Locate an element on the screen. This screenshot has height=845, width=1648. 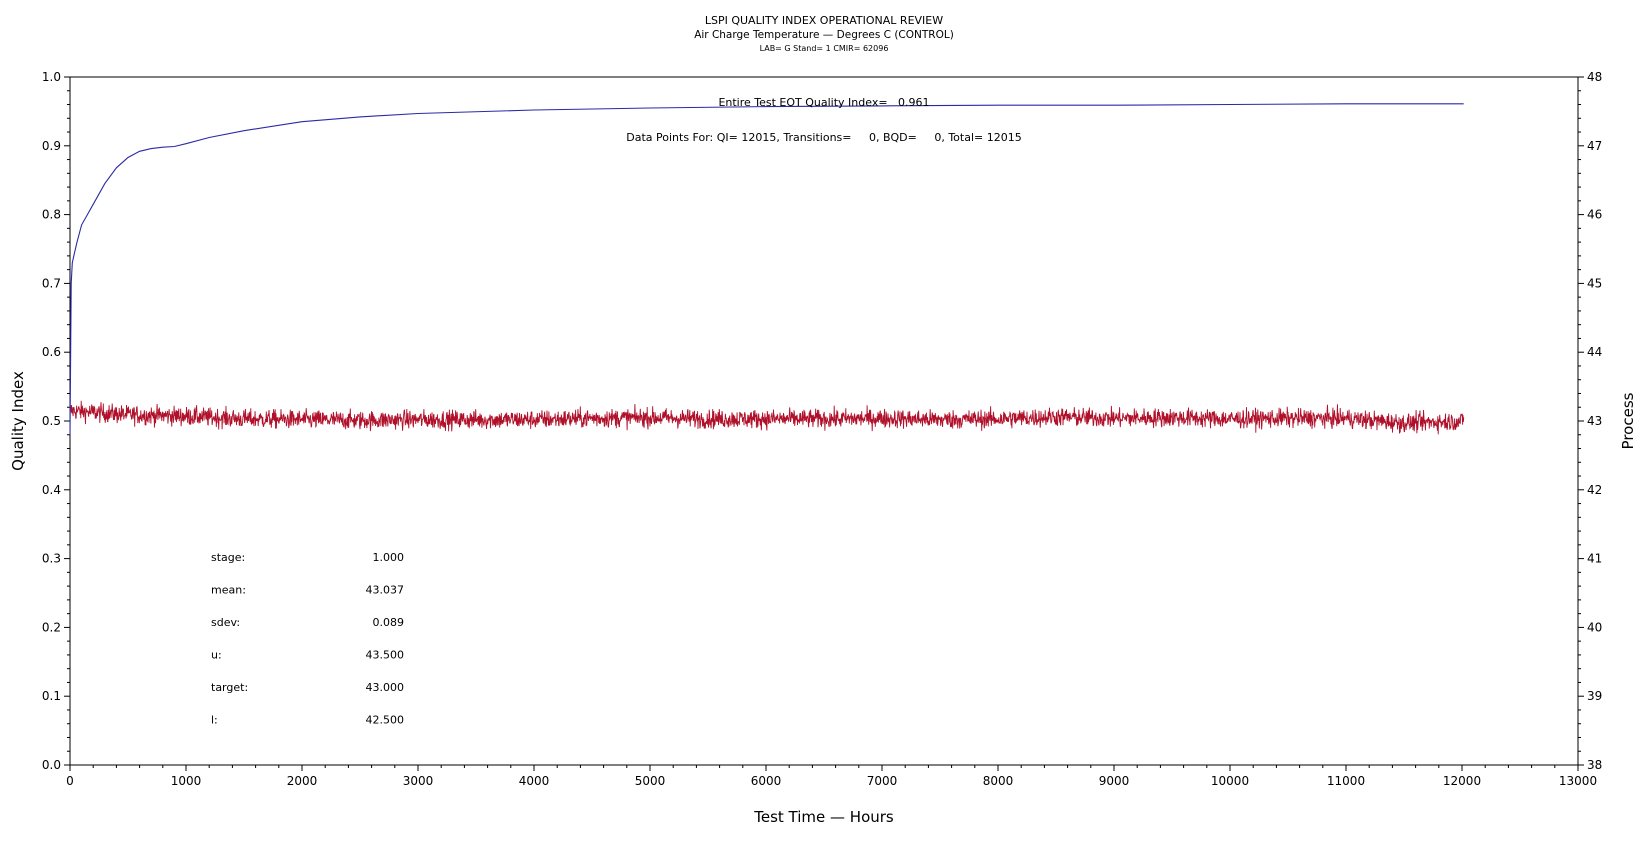
y2-tick-label: 46 is located at coordinates (1594, 215).